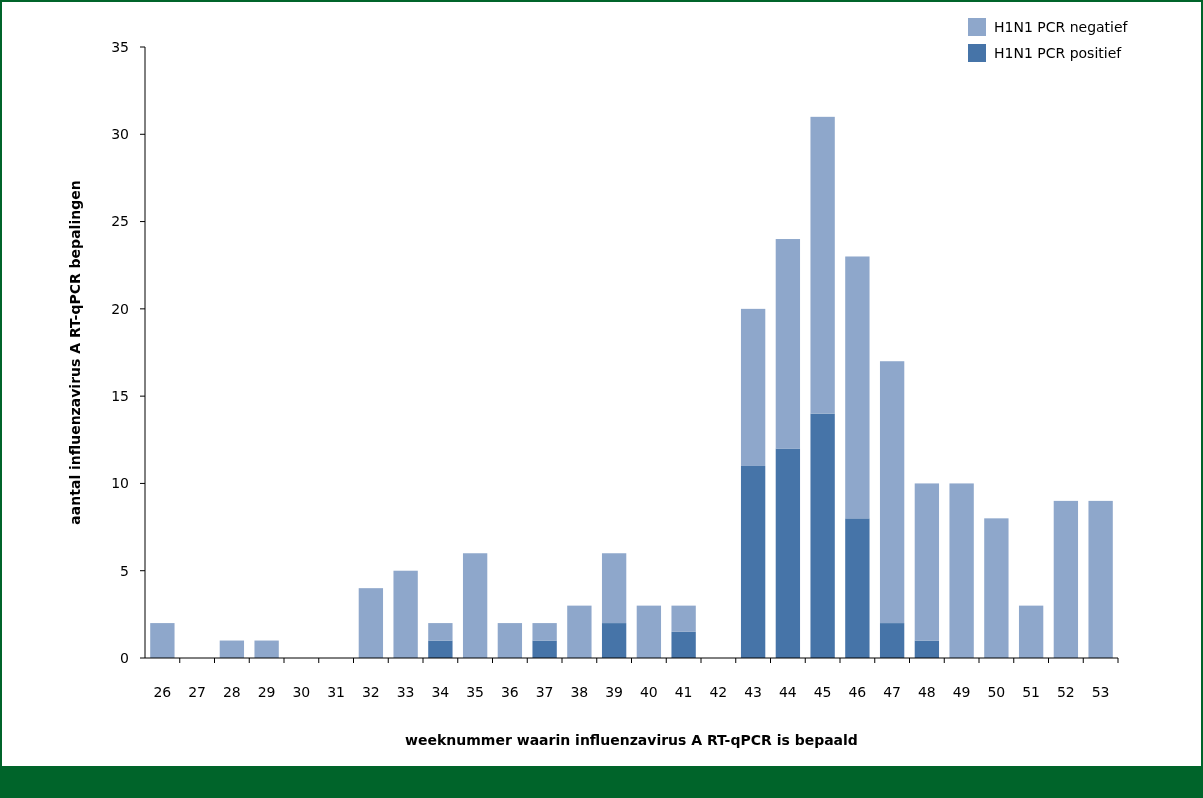 This screenshot has width=1203, height=798. I want to click on y-axis-title: aantal influenzavirus A RT-qPCR bepalingen, so click(75, 352).